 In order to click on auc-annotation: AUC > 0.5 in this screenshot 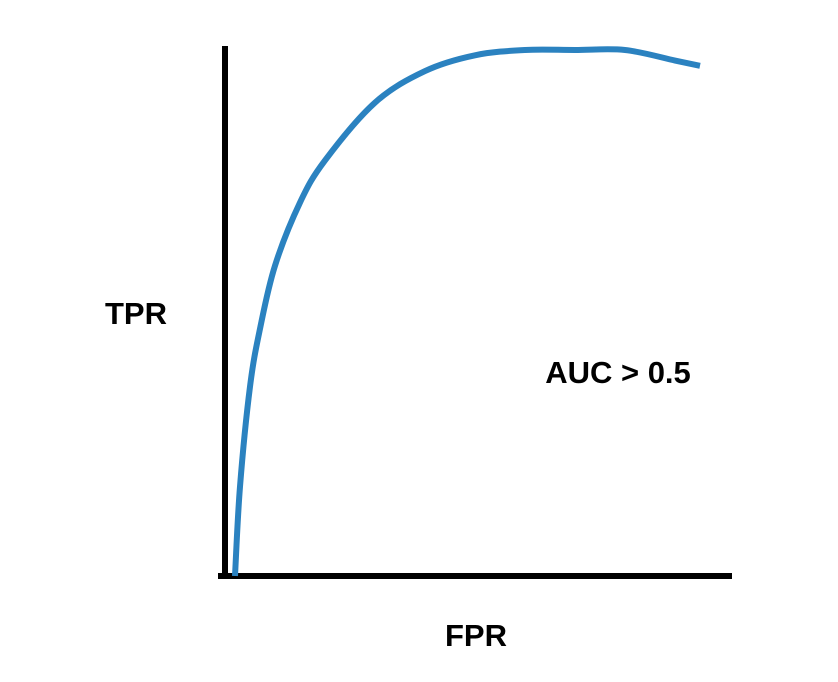, I will do `click(618, 372)`.